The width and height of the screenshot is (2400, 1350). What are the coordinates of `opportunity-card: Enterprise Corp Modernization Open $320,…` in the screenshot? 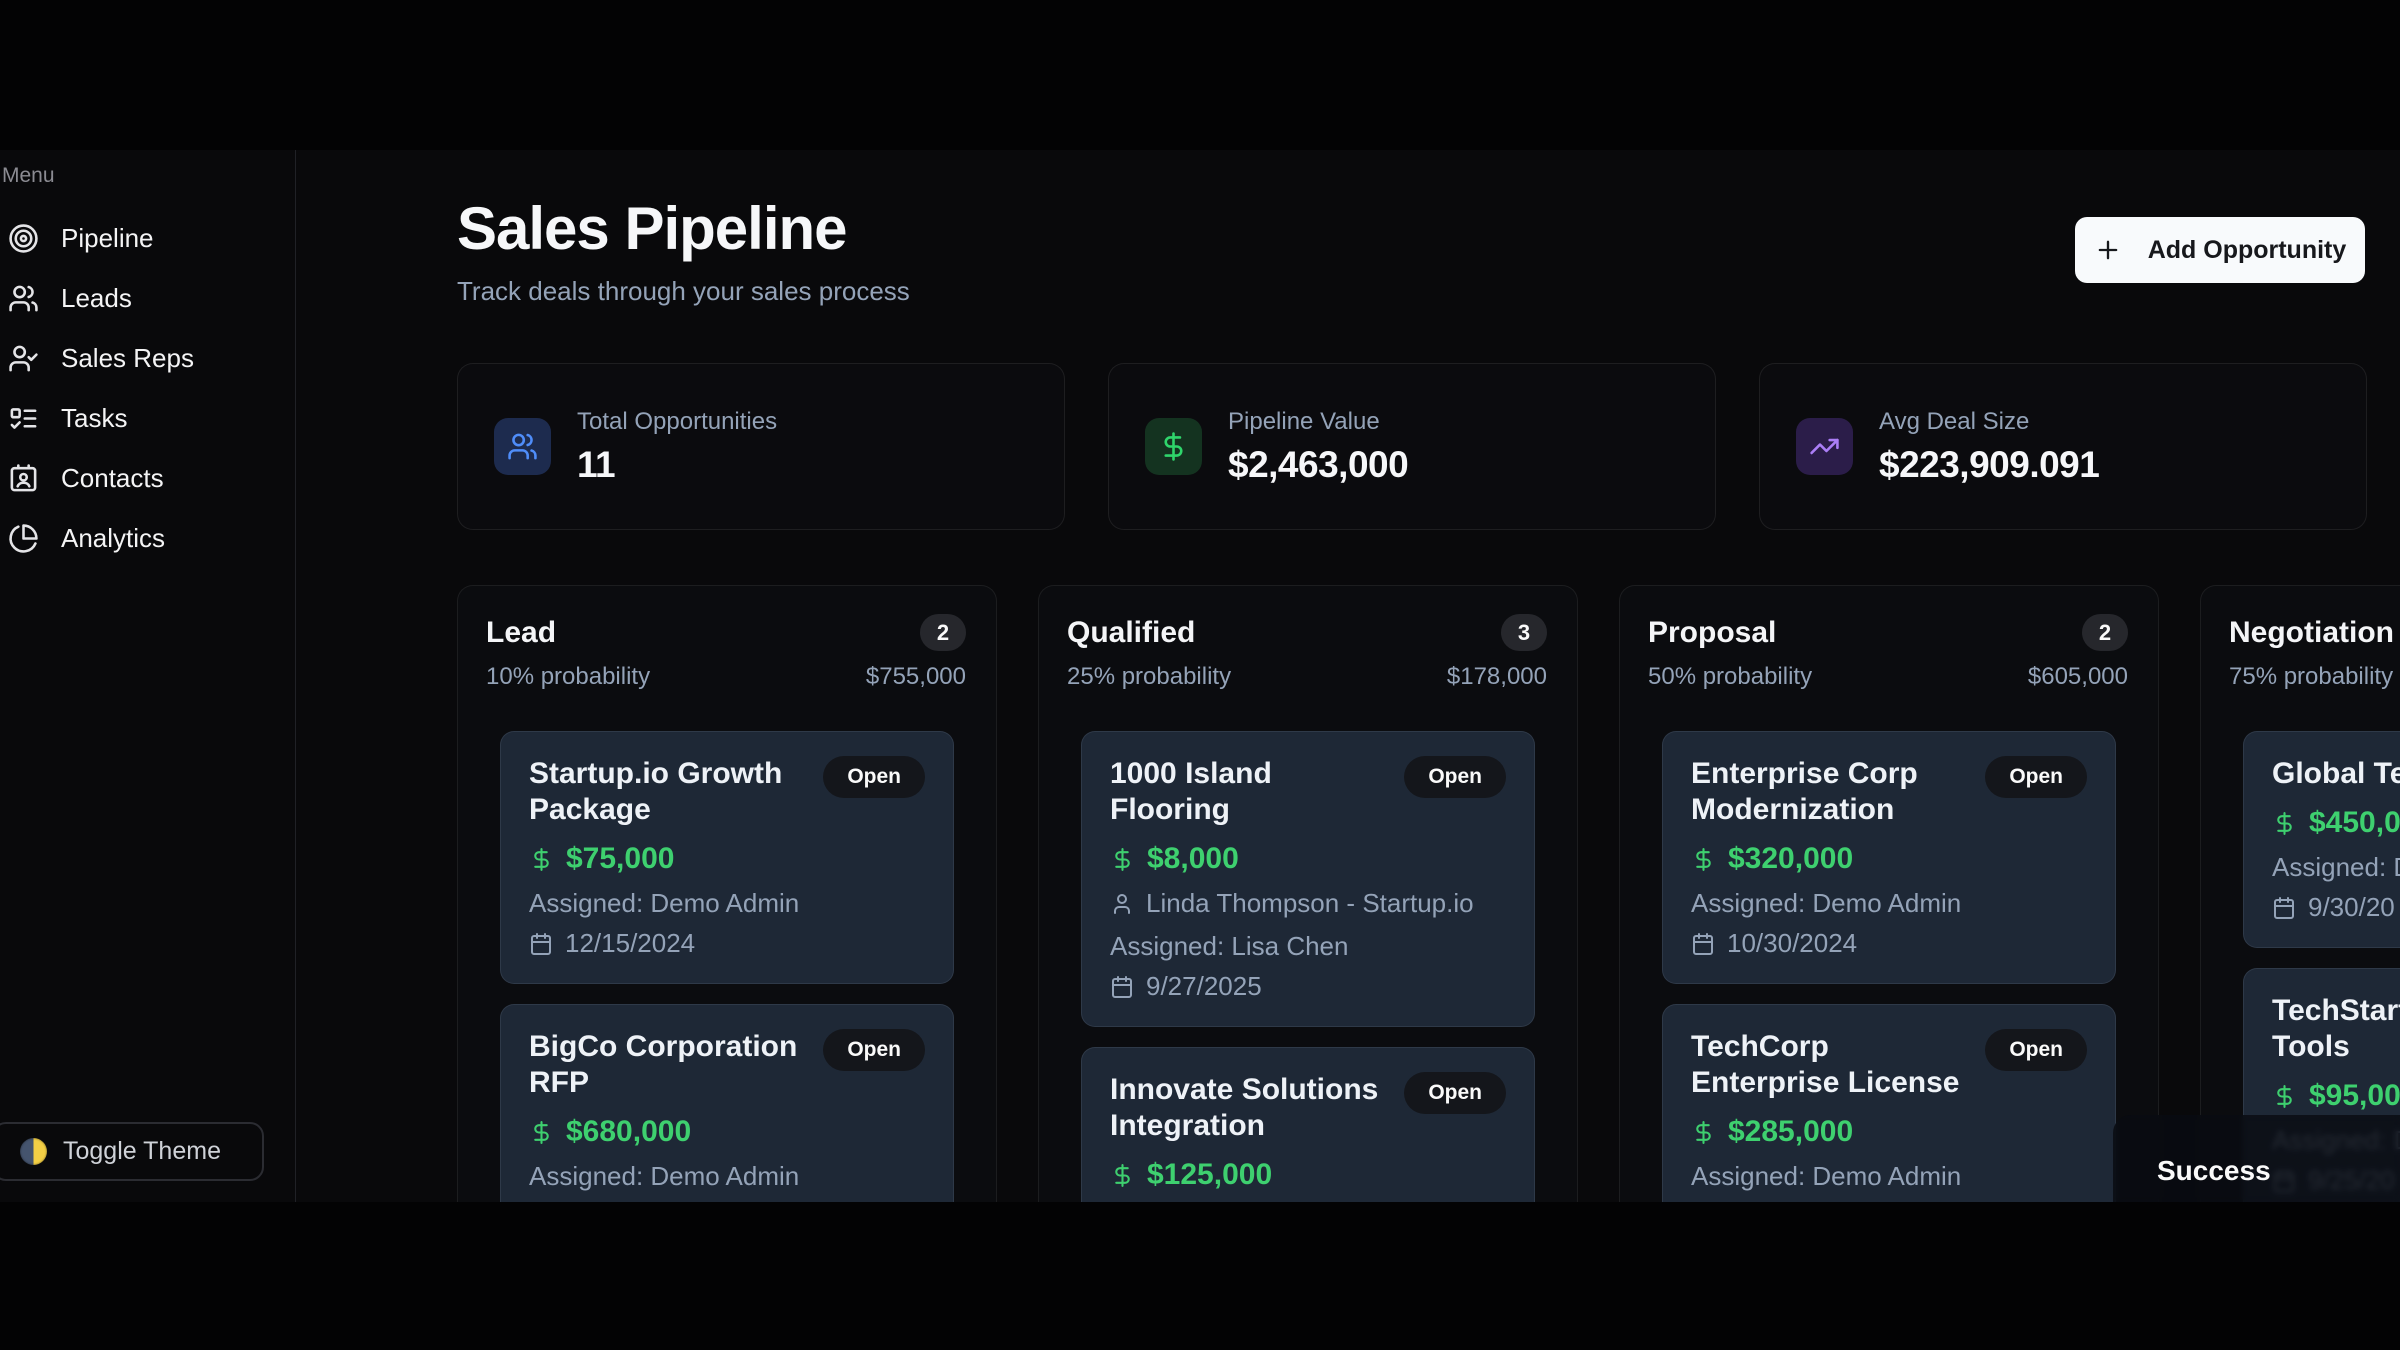 It's located at (1889, 857).